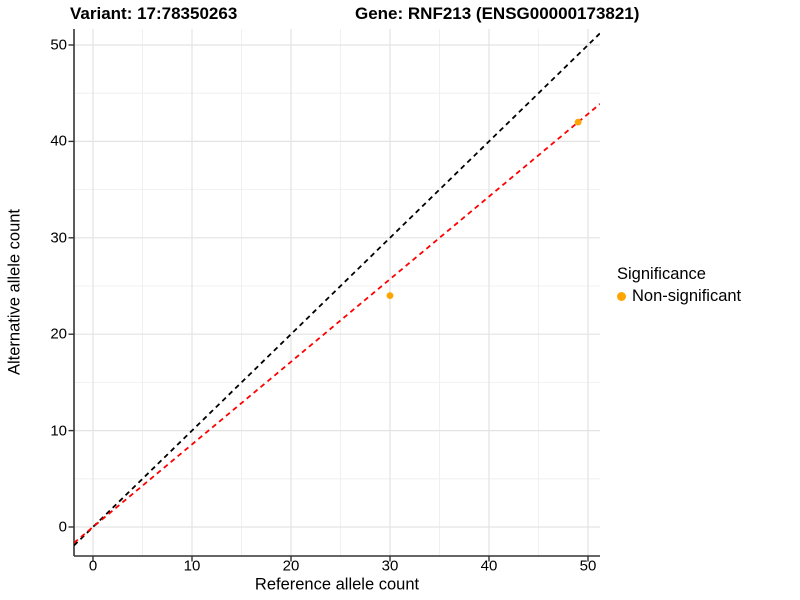  I want to click on y-tick-label: 40, so click(58, 141).